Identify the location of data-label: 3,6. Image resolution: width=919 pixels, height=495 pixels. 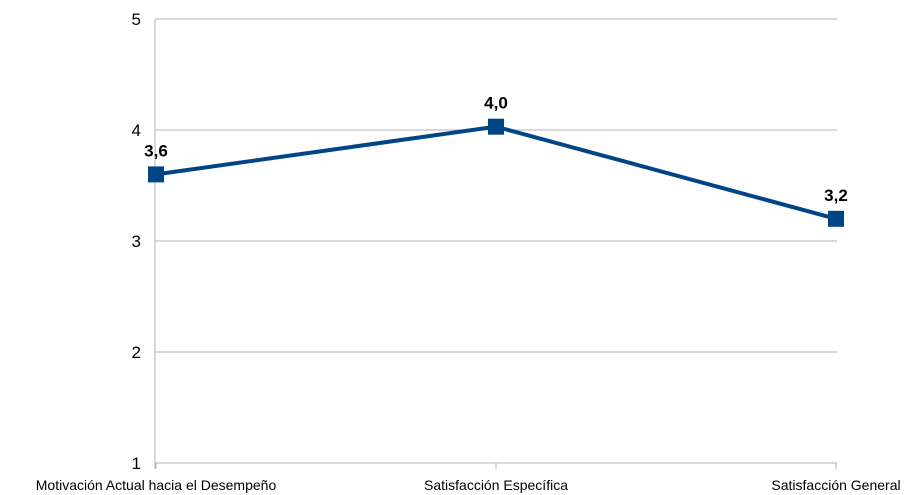
(156, 150).